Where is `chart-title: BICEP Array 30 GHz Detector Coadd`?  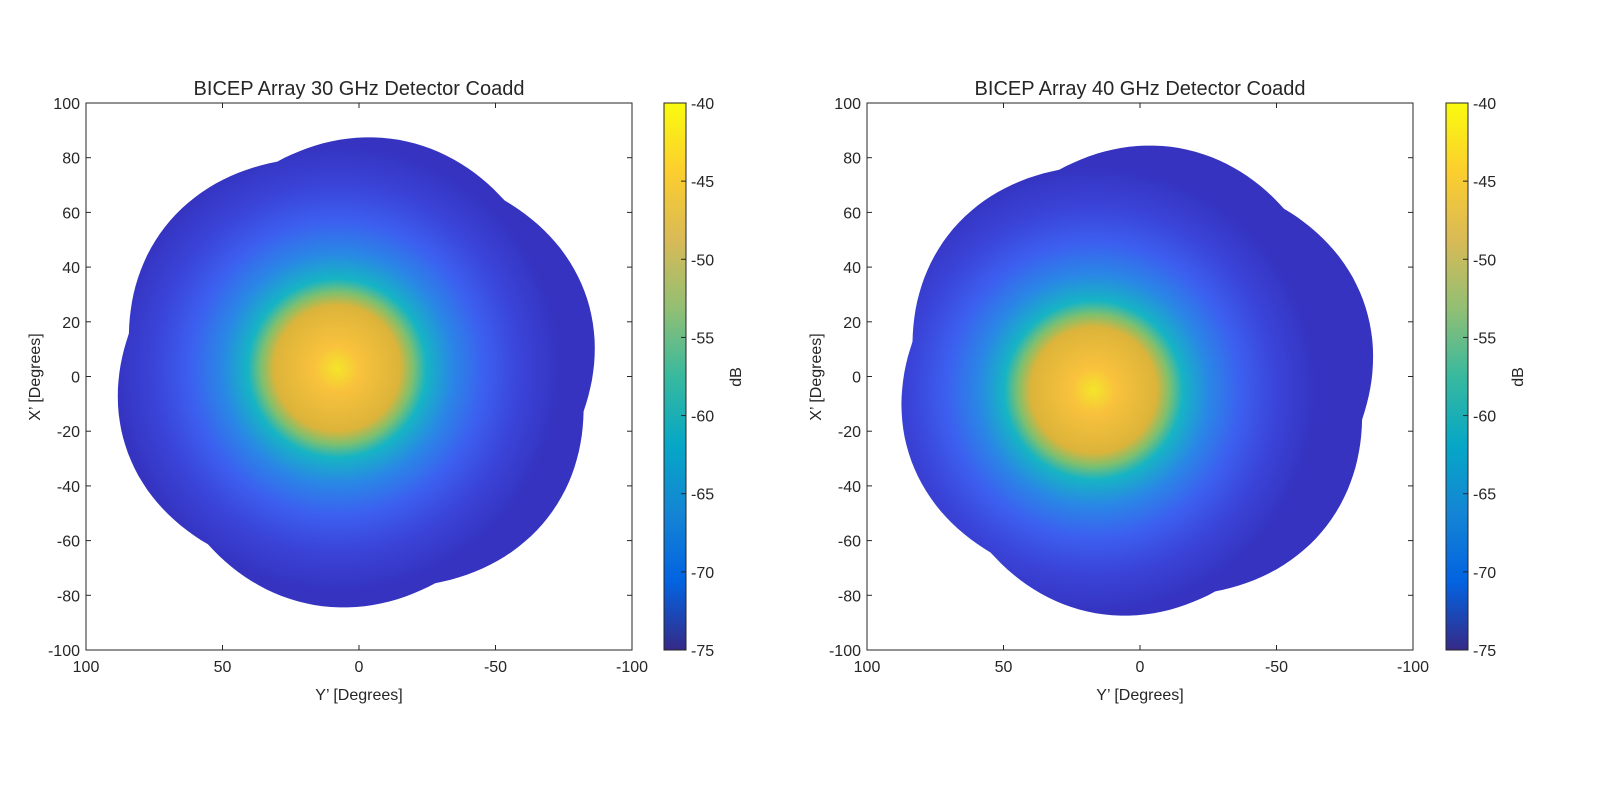
chart-title: BICEP Array 30 GHz Detector Coadd is located at coordinates (359, 89).